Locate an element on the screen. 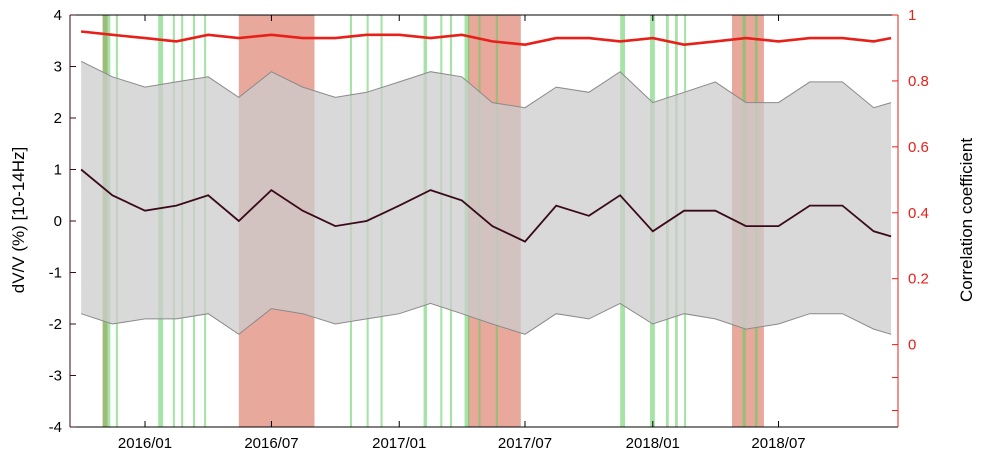  x-tick-label: 2018/07 is located at coordinates (778, 443).